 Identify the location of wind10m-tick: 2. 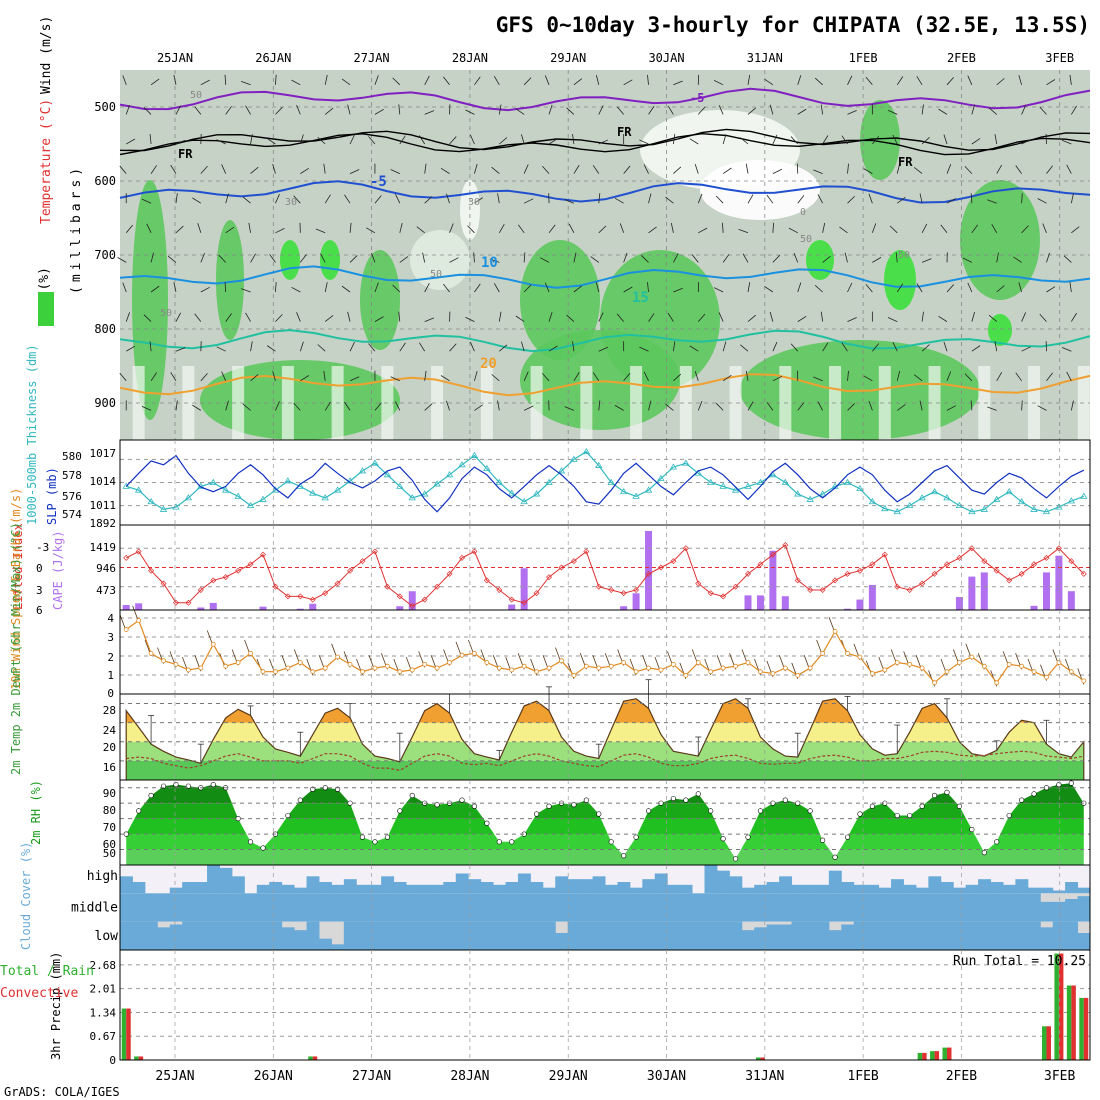
(110, 657).